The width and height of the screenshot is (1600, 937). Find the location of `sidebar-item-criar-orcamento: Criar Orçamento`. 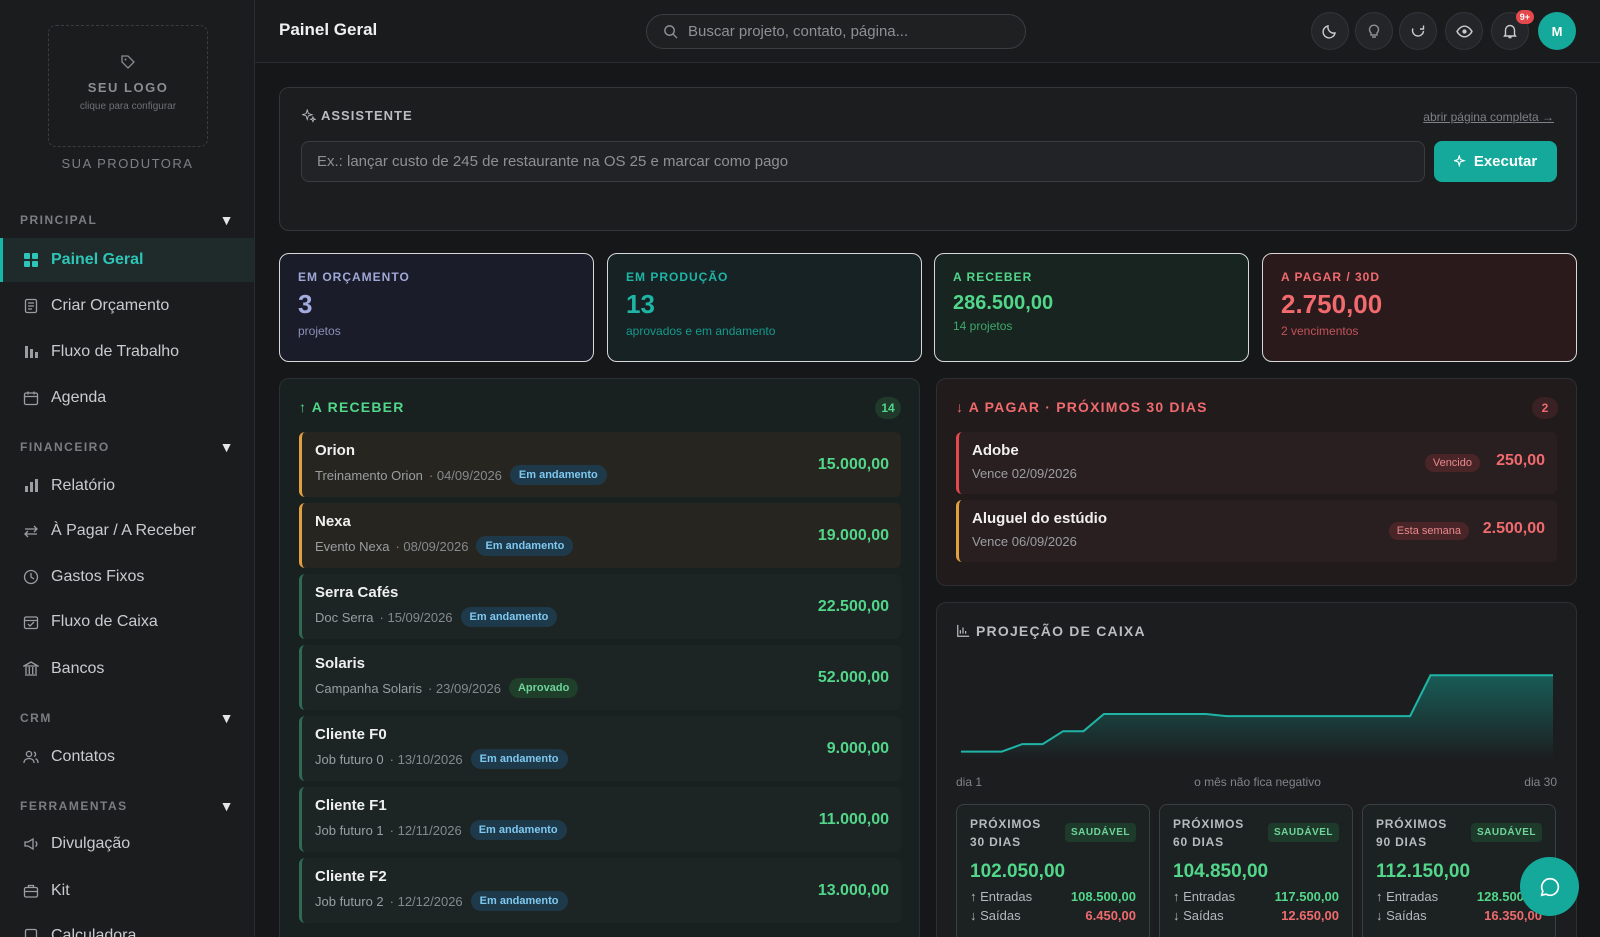

sidebar-item-criar-orcamento: Criar Orçamento is located at coordinates (127, 306).